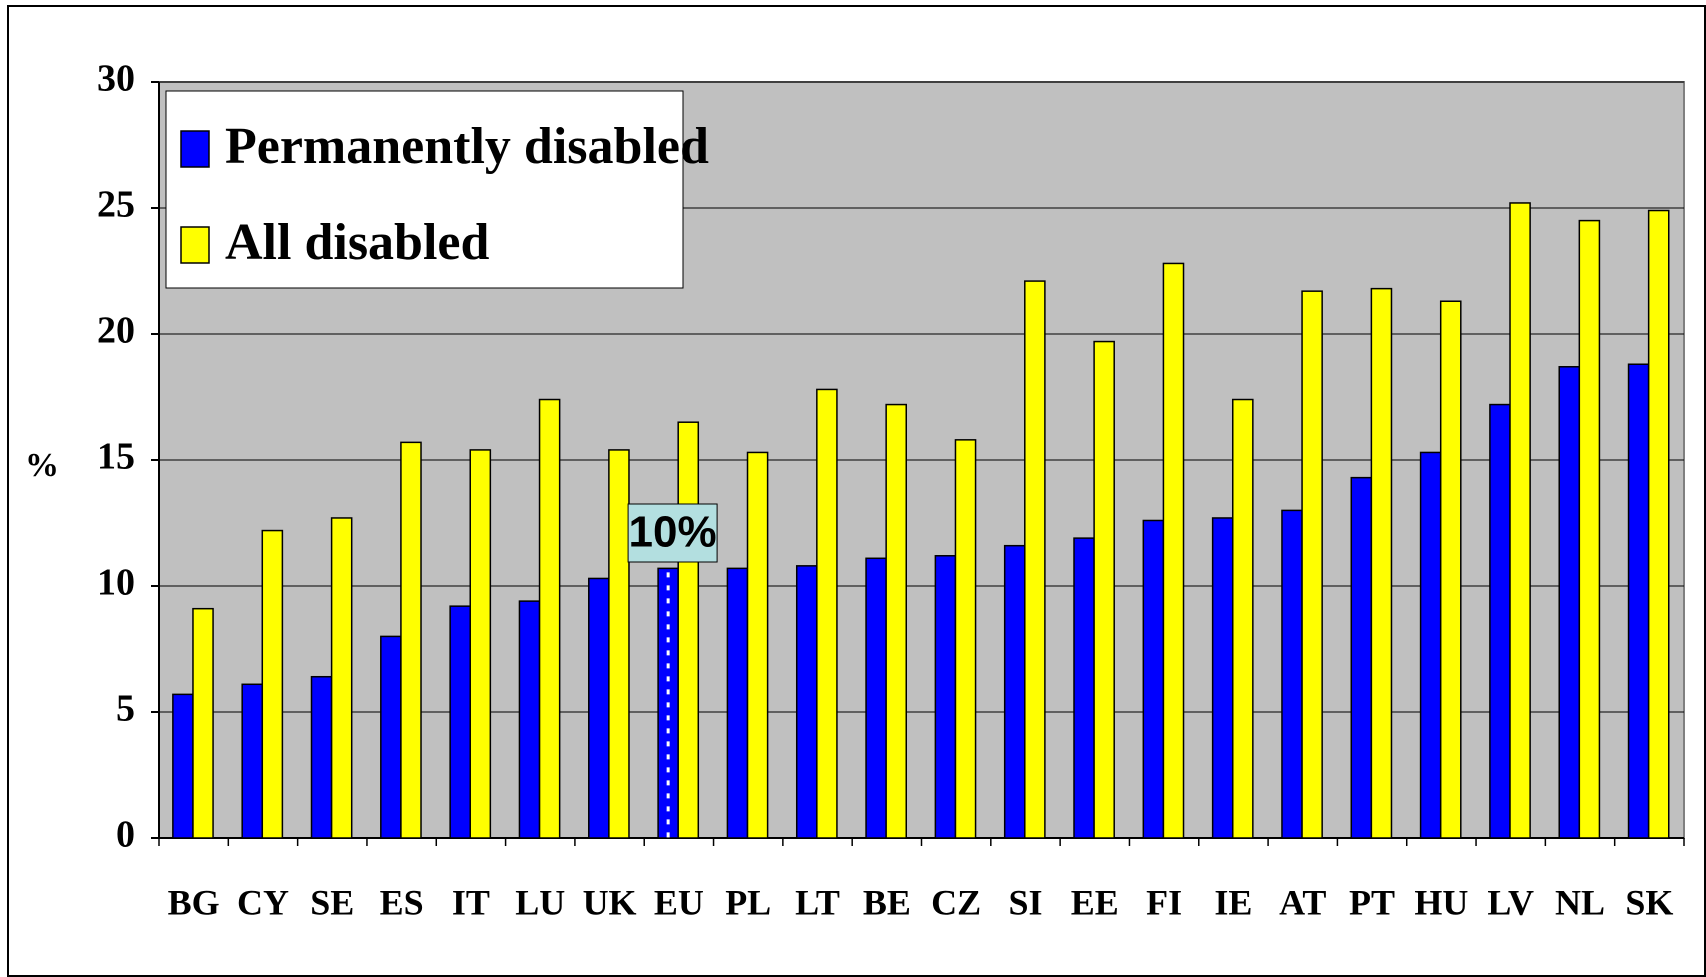  I want to click on x-tick-label: LT, so click(817, 902).